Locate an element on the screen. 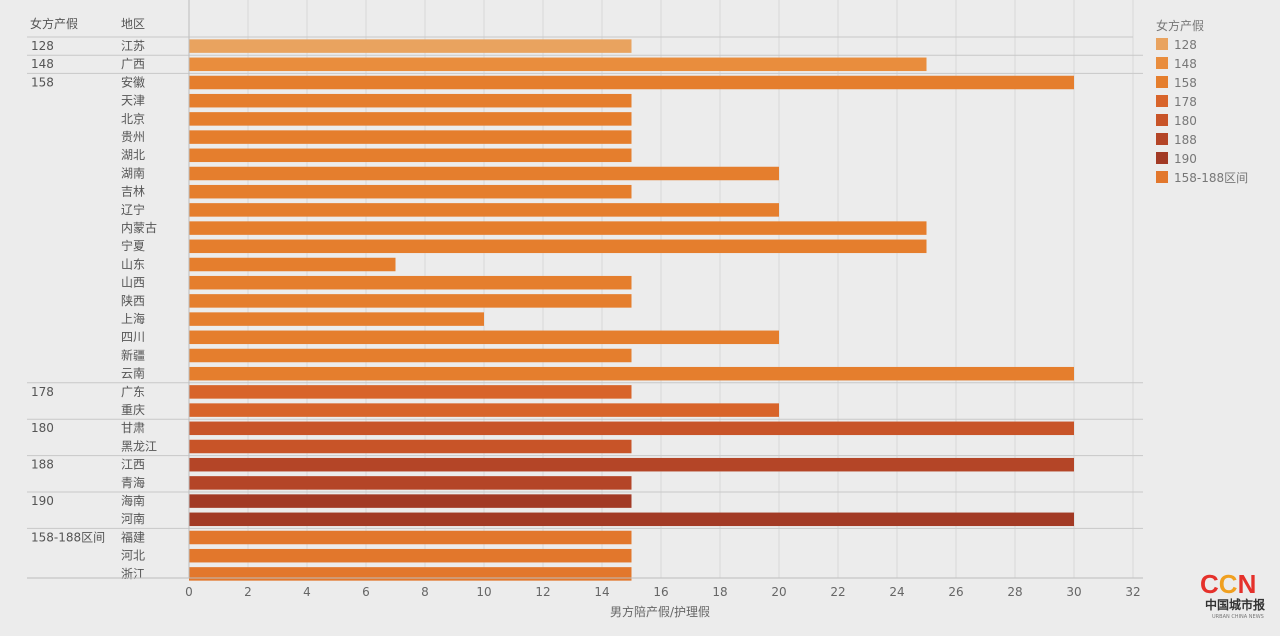  x-tick-label: 28 is located at coordinates (1014, 592).